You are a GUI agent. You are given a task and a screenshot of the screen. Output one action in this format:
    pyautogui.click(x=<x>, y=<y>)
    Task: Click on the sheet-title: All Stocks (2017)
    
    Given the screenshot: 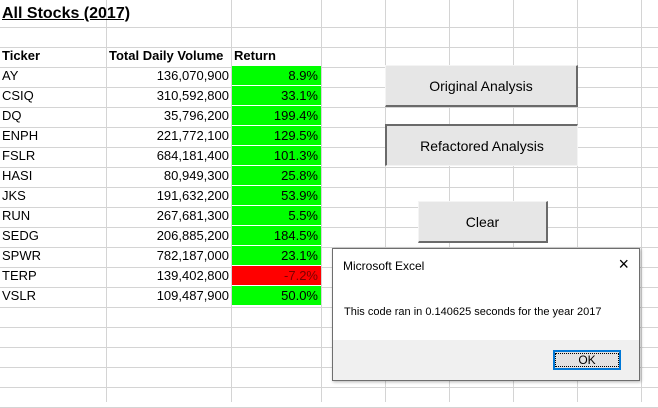 What is the action you would take?
    pyautogui.click(x=66, y=13)
    